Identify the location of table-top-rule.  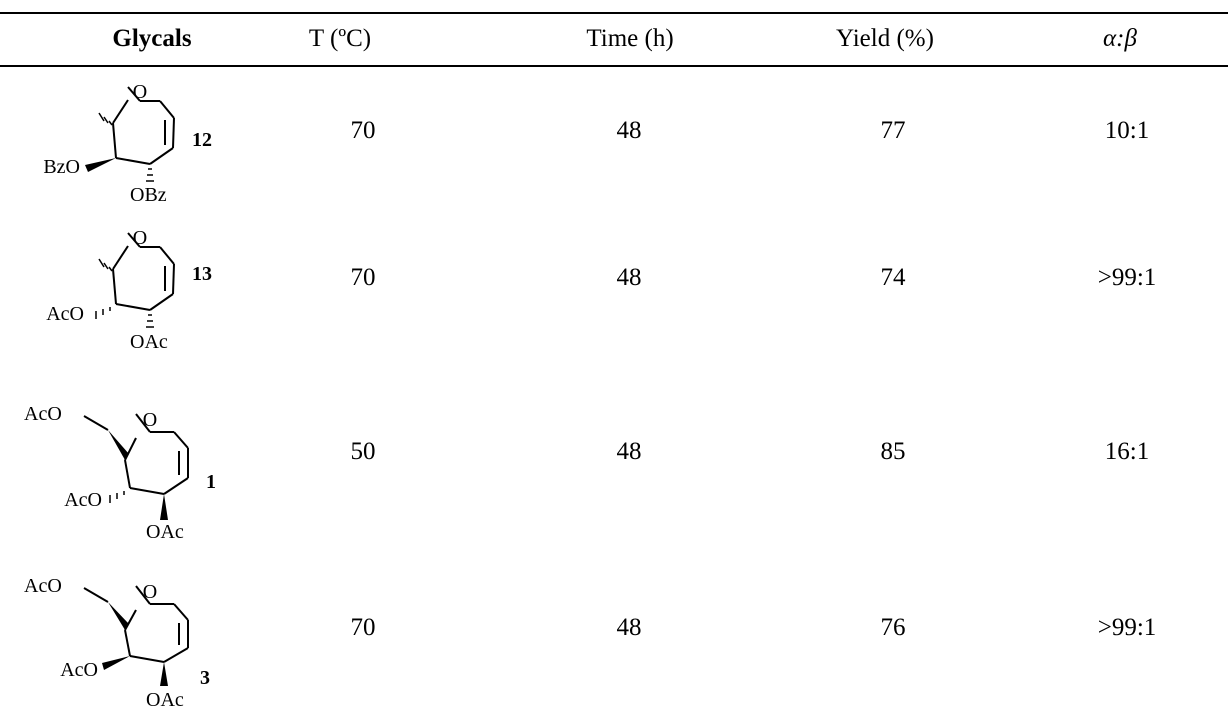
(614, 13).